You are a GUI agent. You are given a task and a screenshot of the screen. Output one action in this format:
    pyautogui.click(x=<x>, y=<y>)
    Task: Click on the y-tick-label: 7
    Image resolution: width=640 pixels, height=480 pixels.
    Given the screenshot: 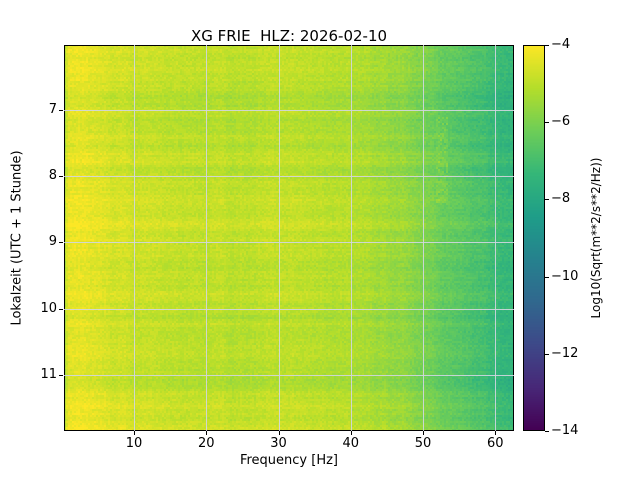 What is the action you would take?
    pyautogui.click(x=52, y=109)
    